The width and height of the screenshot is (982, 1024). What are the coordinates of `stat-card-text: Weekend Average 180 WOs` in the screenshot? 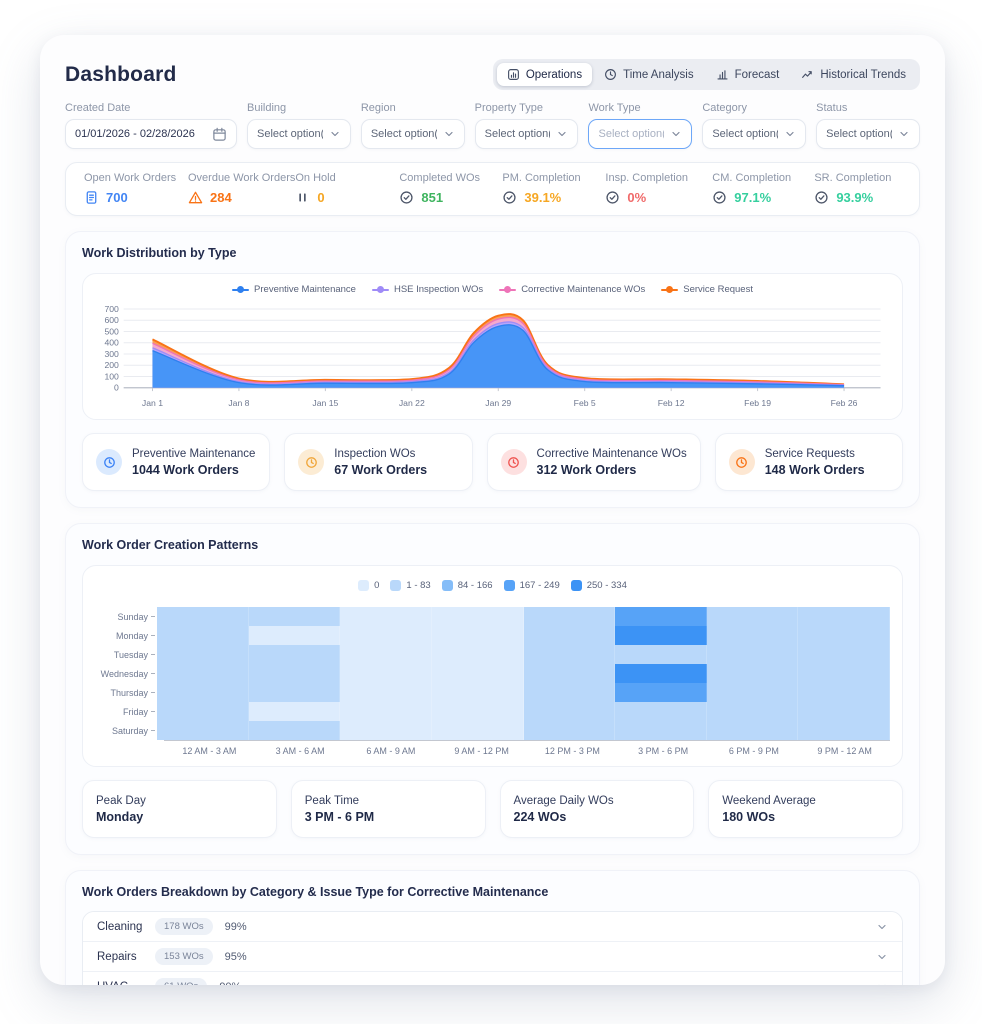 It's located at (769, 809).